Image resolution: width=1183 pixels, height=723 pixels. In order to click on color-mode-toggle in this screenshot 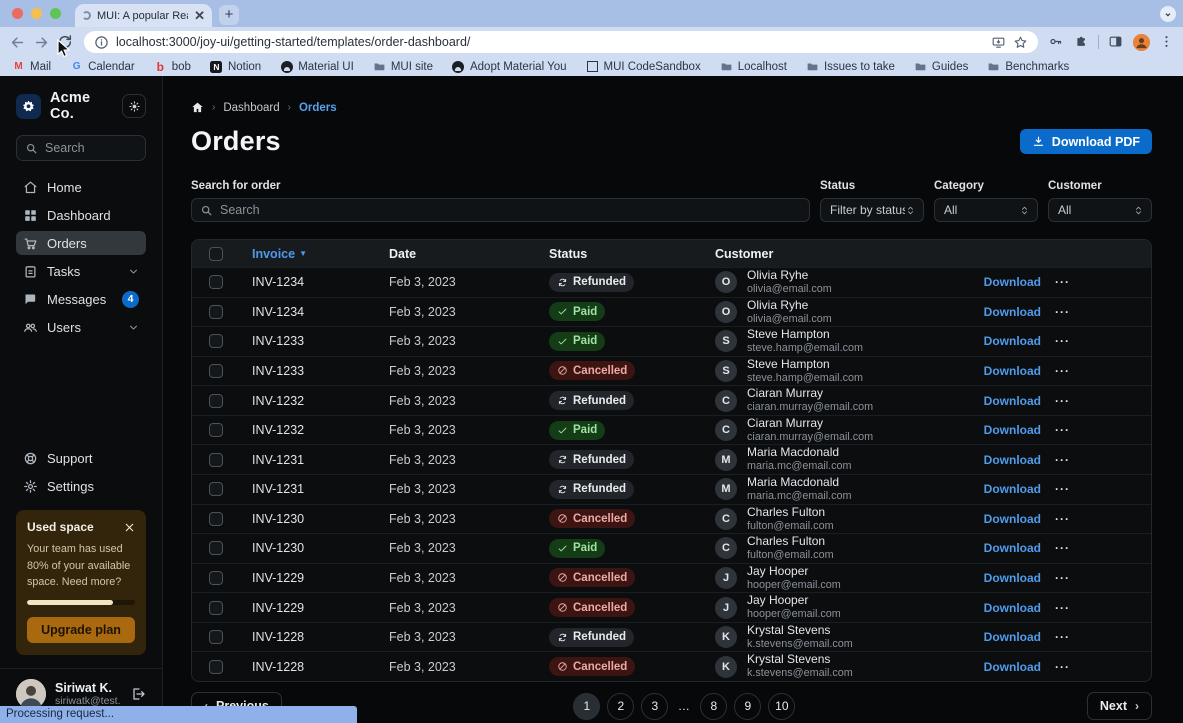, I will do `click(134, 106)`.